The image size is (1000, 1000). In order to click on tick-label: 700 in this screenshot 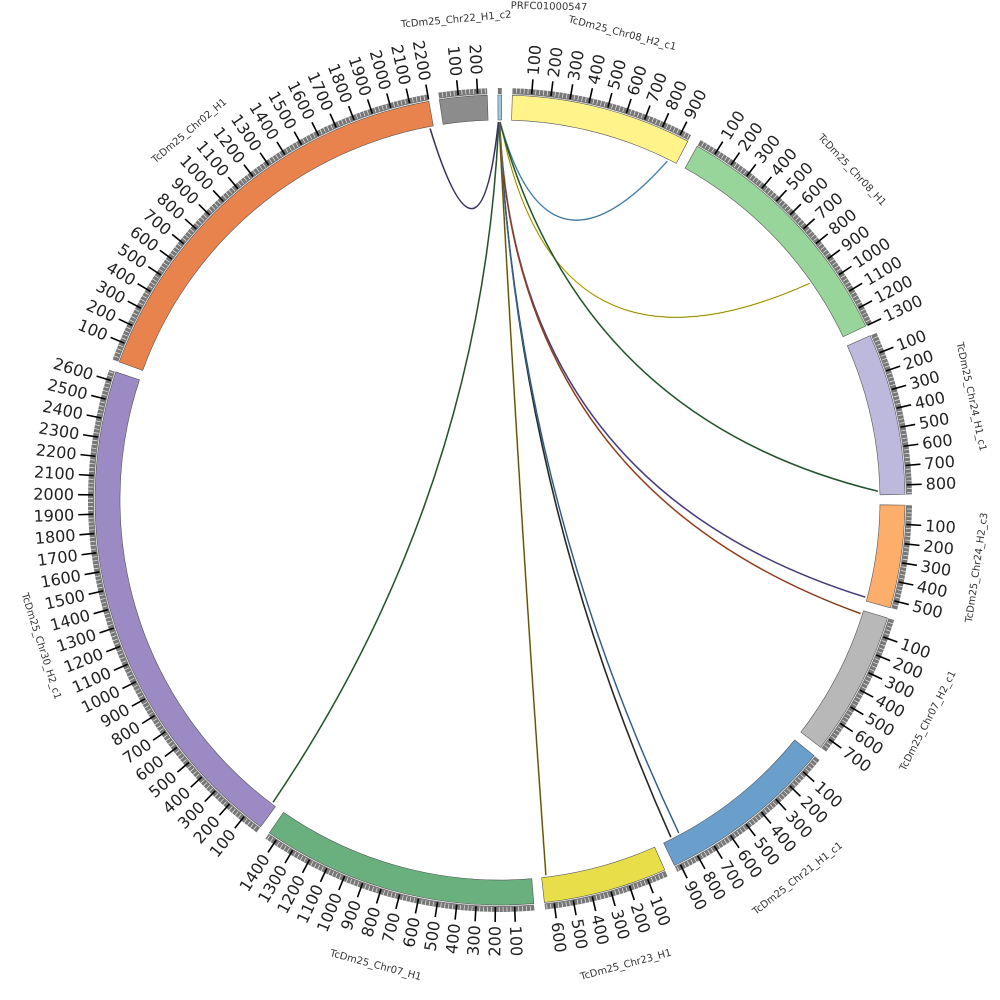, I will do `click(940, 463)`.